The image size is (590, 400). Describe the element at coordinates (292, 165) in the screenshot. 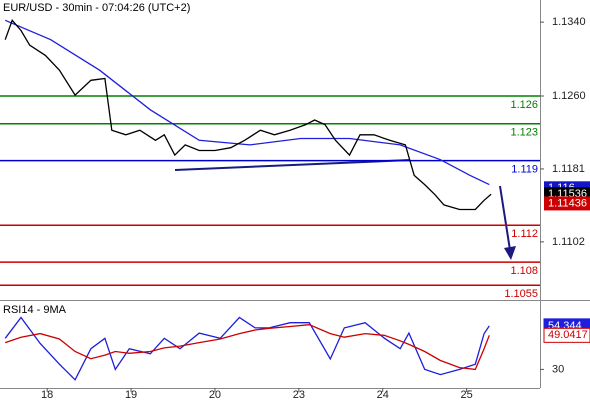

I see `trend-line` at that location.